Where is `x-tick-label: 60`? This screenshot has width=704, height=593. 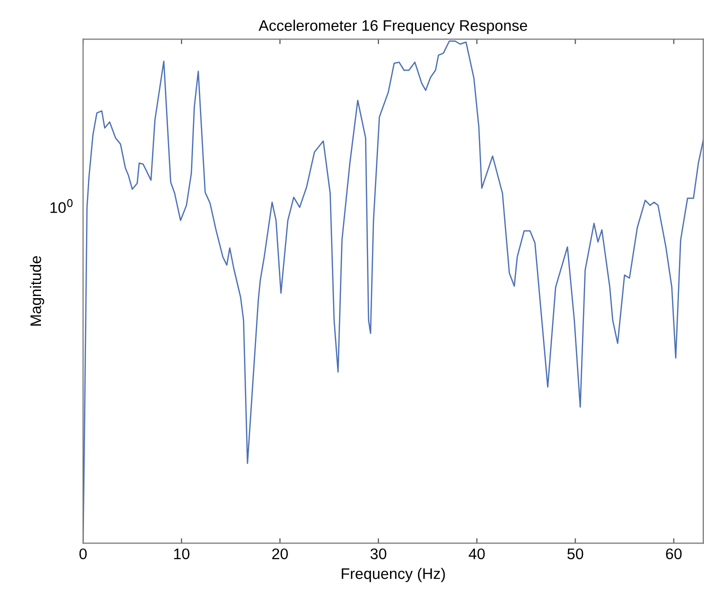
x-tick-label: 60 is located at coordinates (674, 554).